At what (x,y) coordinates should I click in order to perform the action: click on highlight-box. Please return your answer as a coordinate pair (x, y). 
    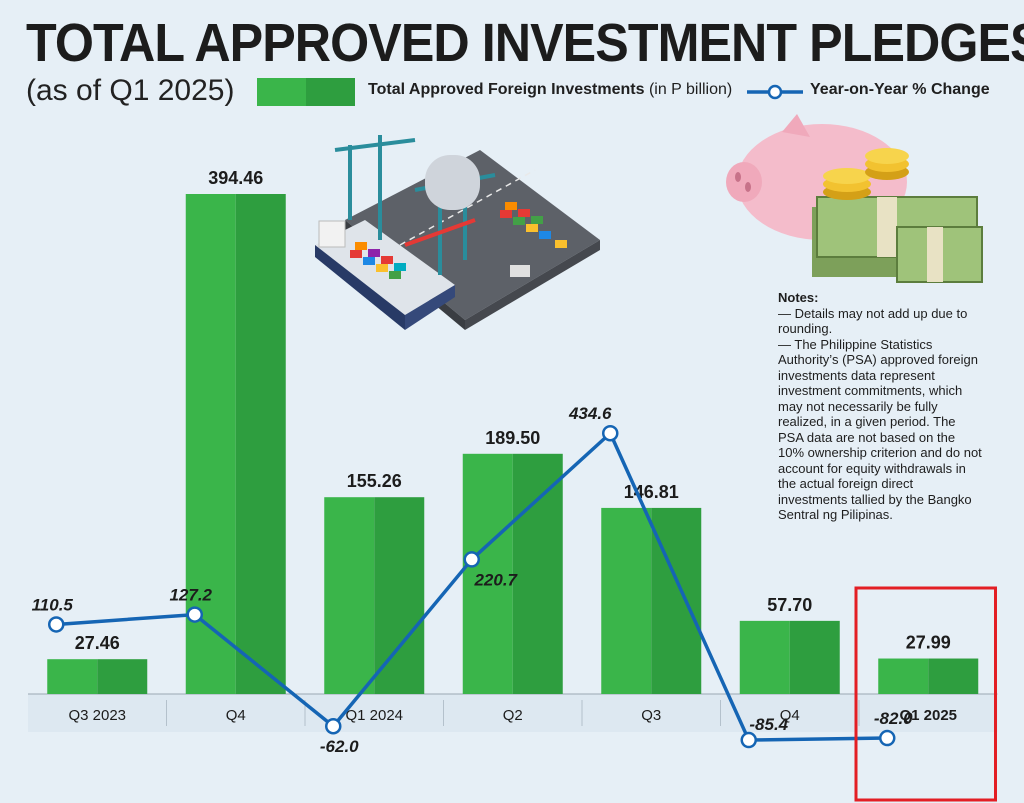
    Looking at the image, I should click on (925, 694).